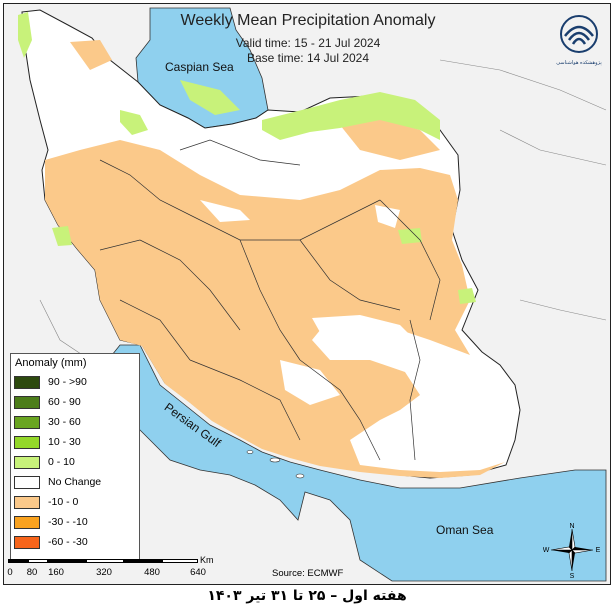 This screenshot has width=614, height=614. What do you see at coordinates (104, 572) in the screenshot?
I see `scale-tick: 320` at bounding box center [104, 572].